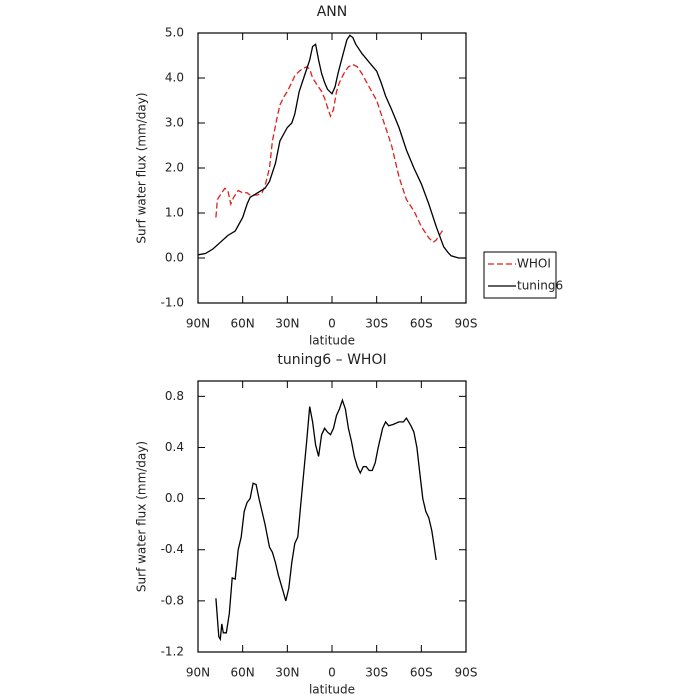  What do you see at coordinates (174, 447) in the screenshot?
I see `y-tick-label: 0.4` at bounding box center [174, 447].